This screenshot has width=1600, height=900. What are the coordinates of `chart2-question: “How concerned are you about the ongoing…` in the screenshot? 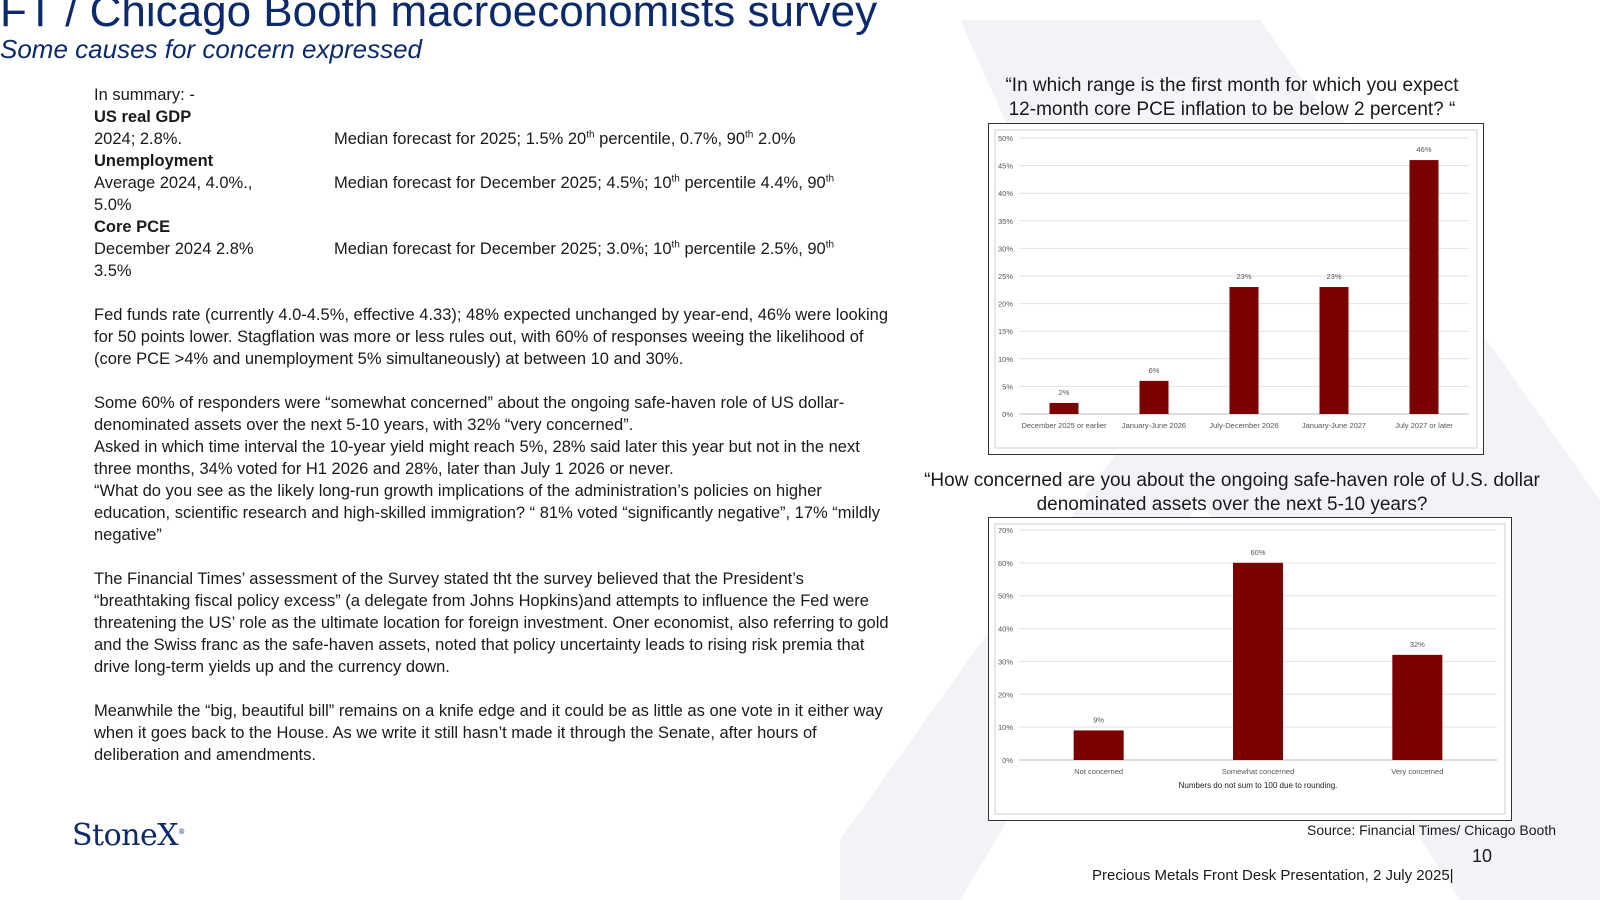 It's located at (1232, 492).